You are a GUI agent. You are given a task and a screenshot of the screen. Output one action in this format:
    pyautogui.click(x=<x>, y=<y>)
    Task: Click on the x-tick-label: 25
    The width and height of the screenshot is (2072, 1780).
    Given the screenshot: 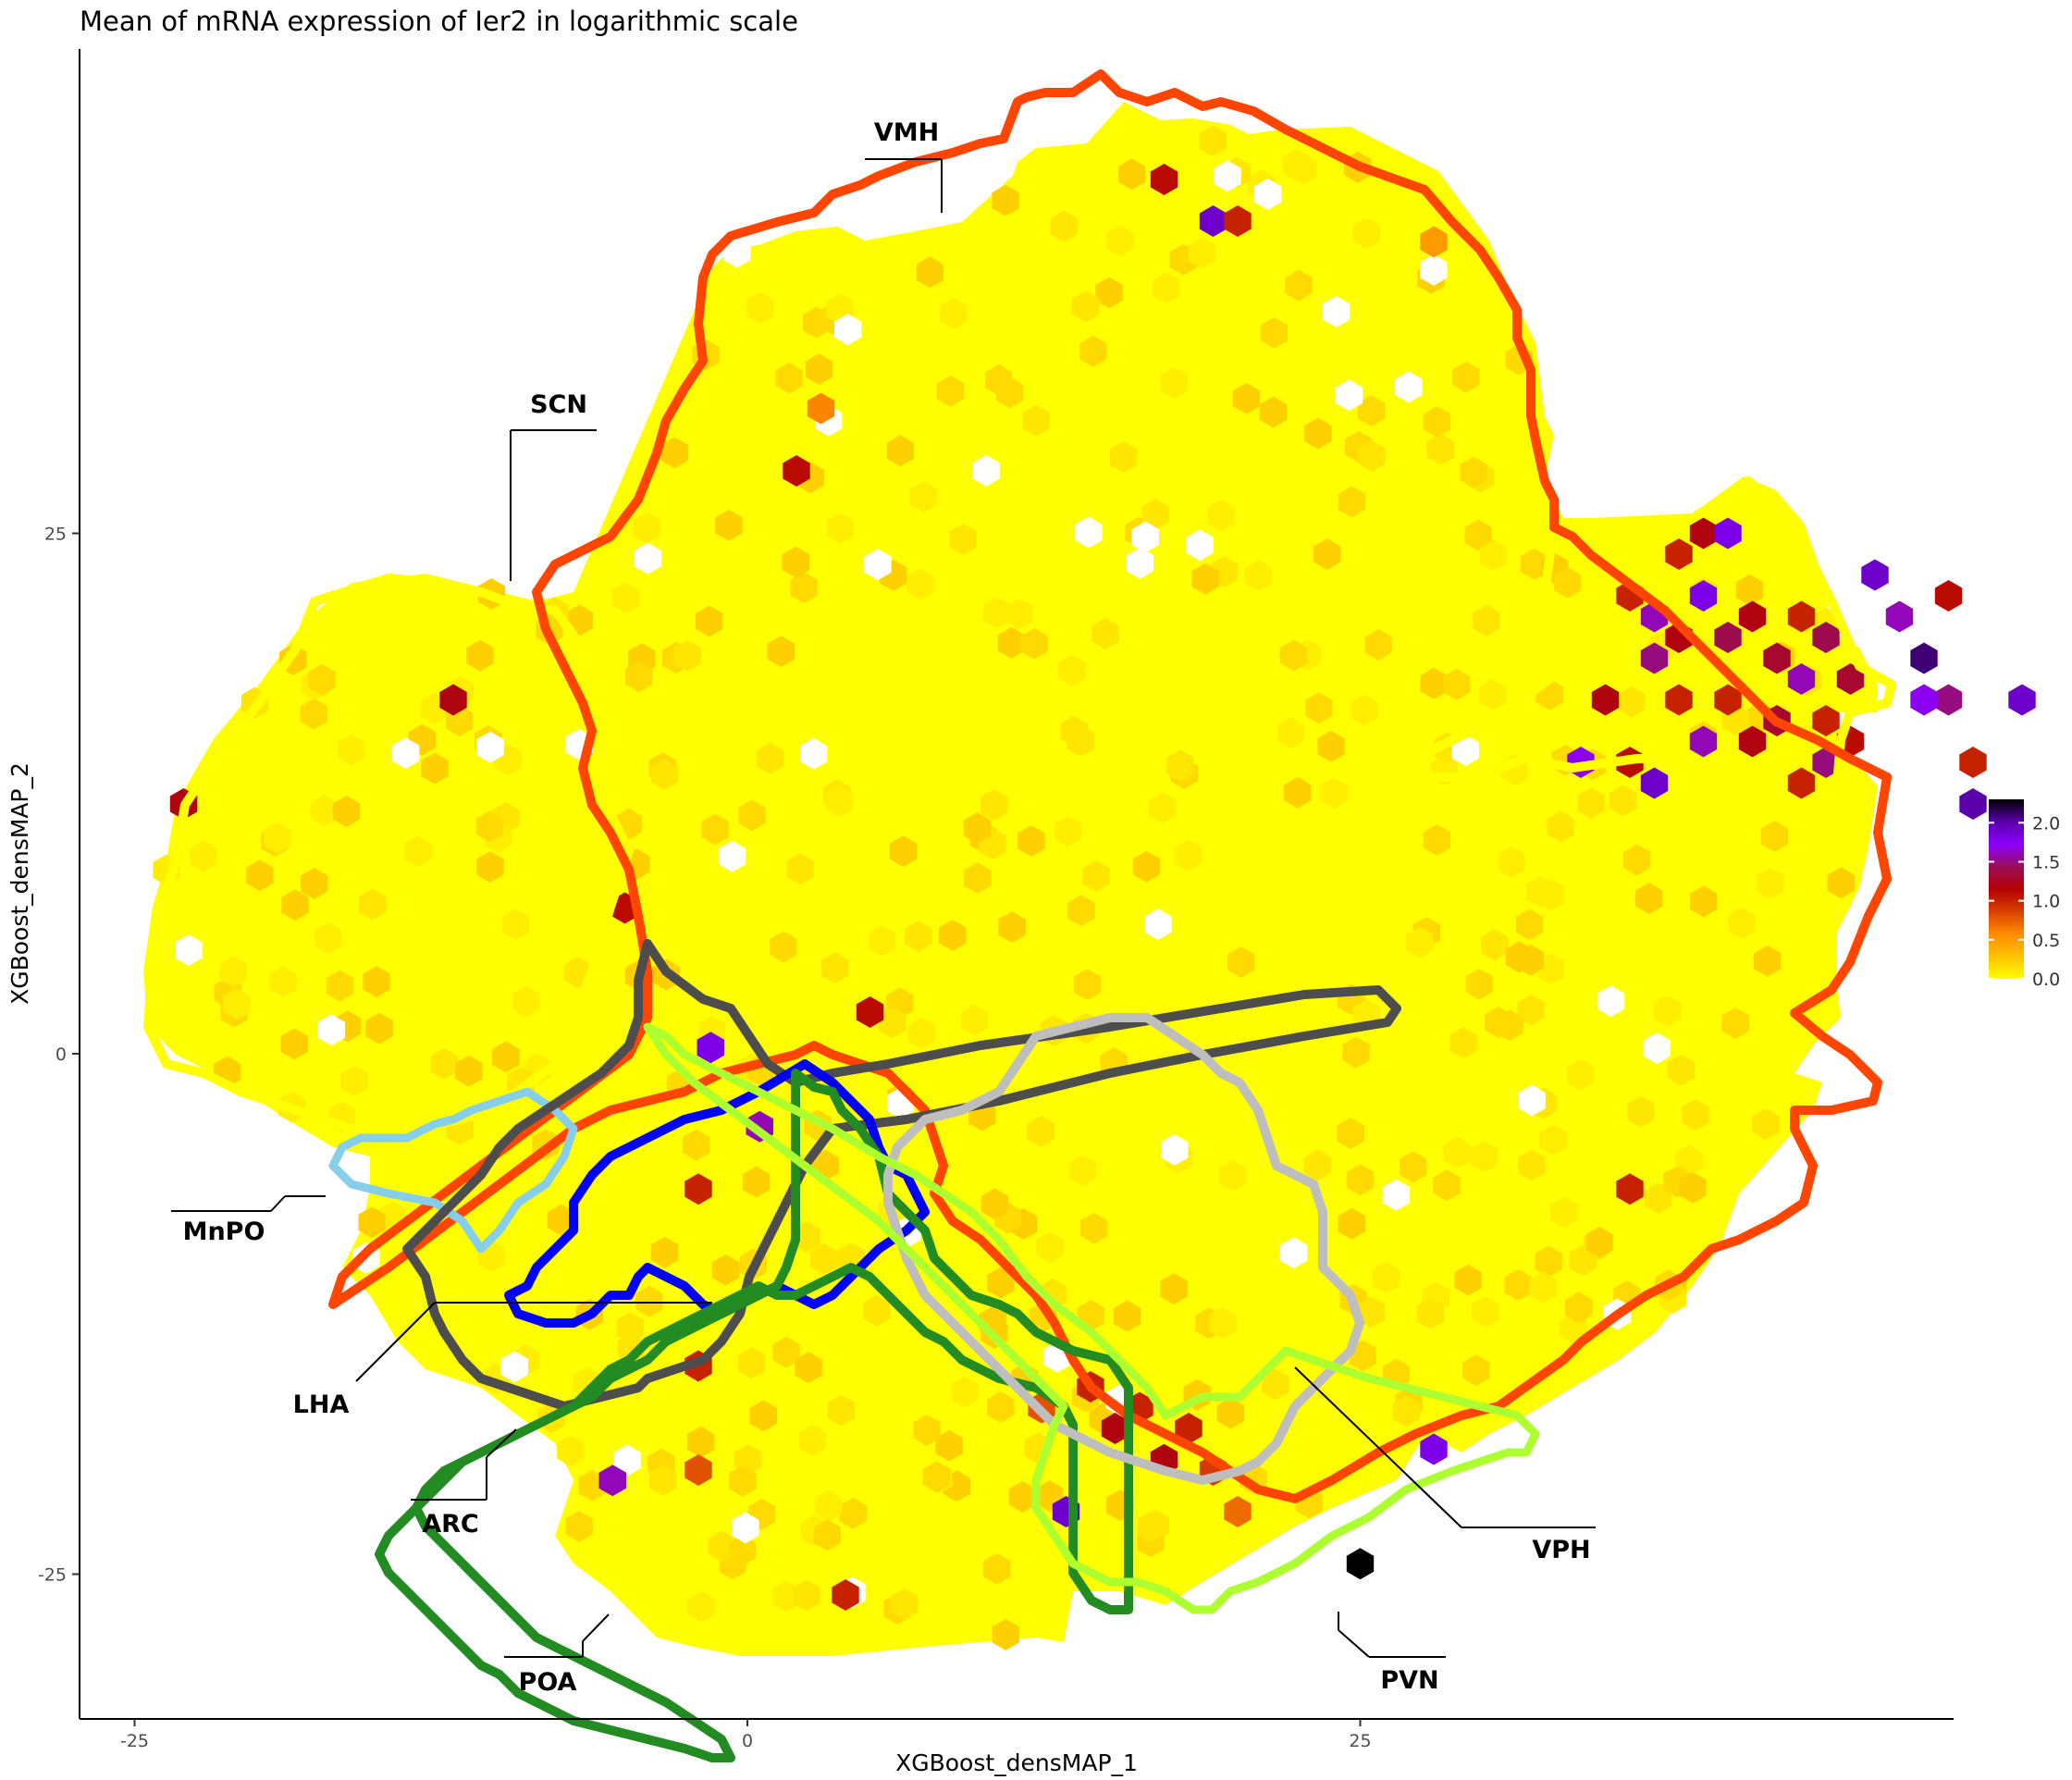 What is the action you would take?
    pyautogui.click(x=1360, y=1741)
    